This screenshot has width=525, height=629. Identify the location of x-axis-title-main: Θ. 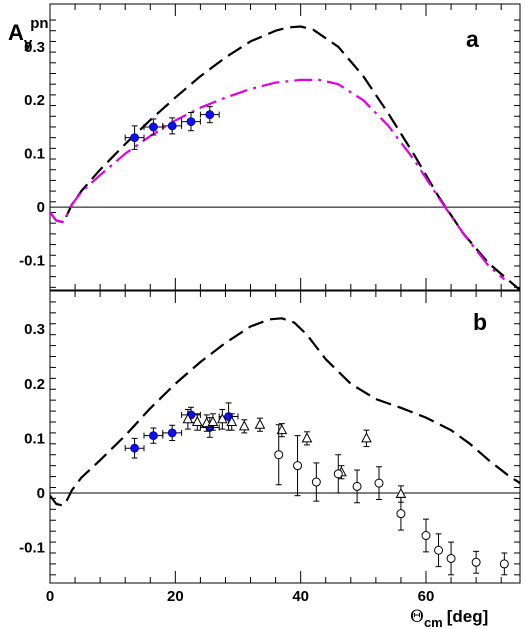
(417, 617).